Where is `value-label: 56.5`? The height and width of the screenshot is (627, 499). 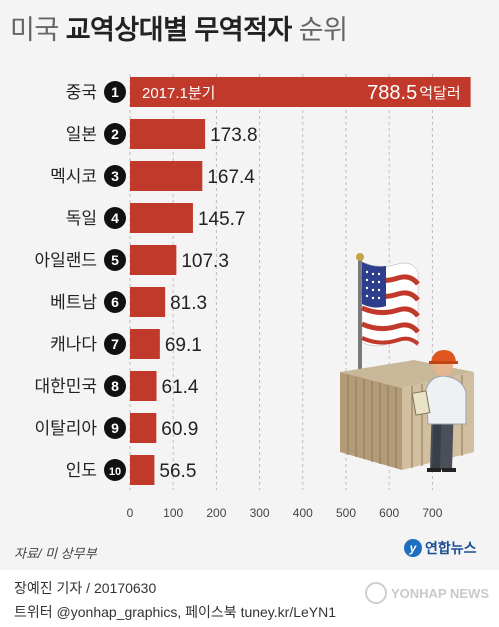
value-label: 56.5 is located at coordinates (177, 471).